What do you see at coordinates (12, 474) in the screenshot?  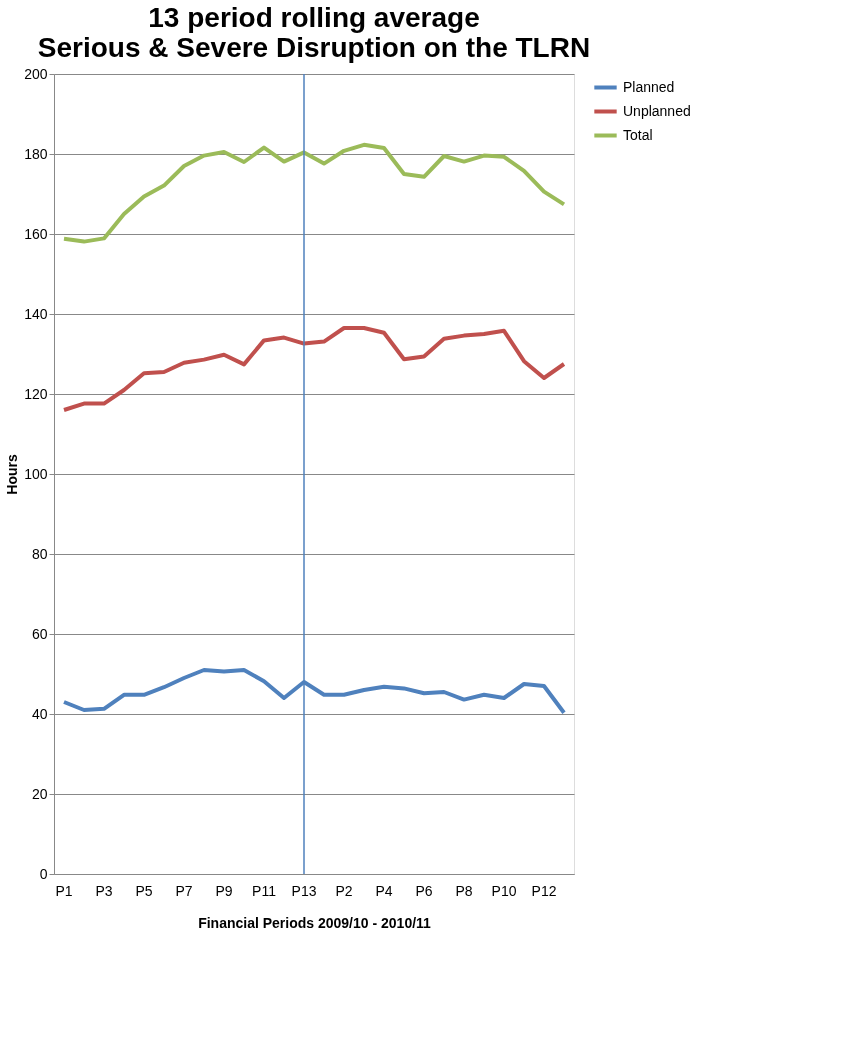 I see `y-axis-title: Hours` at bounding box center [12, 474].